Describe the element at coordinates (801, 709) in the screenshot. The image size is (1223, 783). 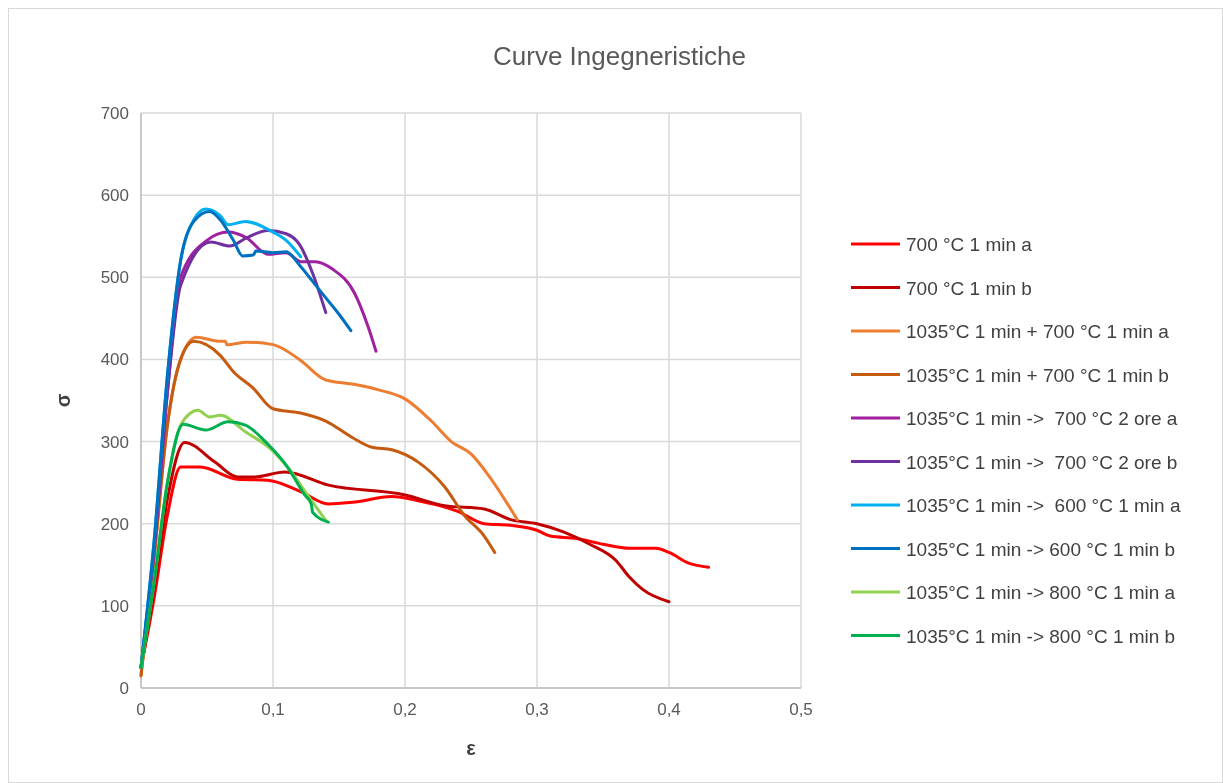
I see `x-tick-label: 0,5` at that location.